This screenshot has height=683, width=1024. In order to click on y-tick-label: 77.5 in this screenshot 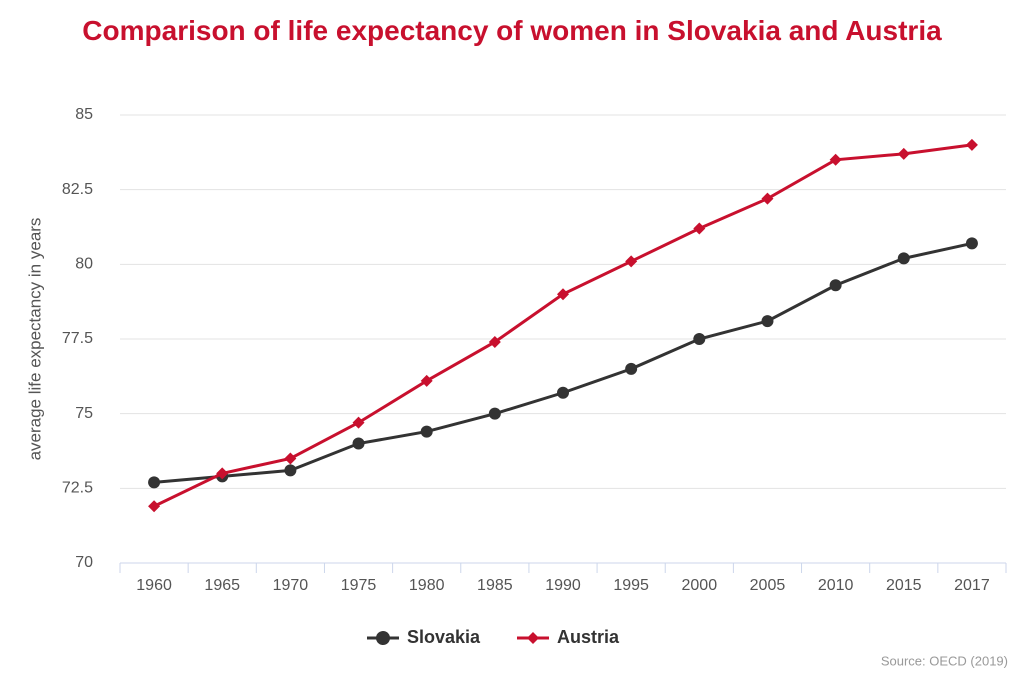, I will do `click(77, 338)`.